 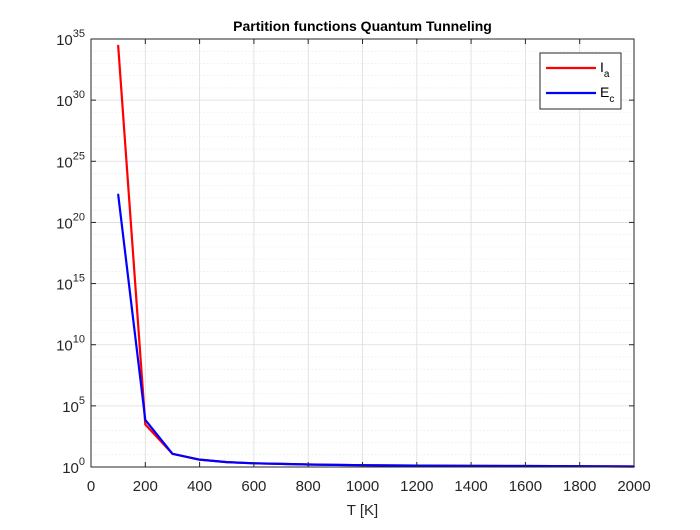 I want to click on y-tick-exponent: 30, so click(x=79, y=95).